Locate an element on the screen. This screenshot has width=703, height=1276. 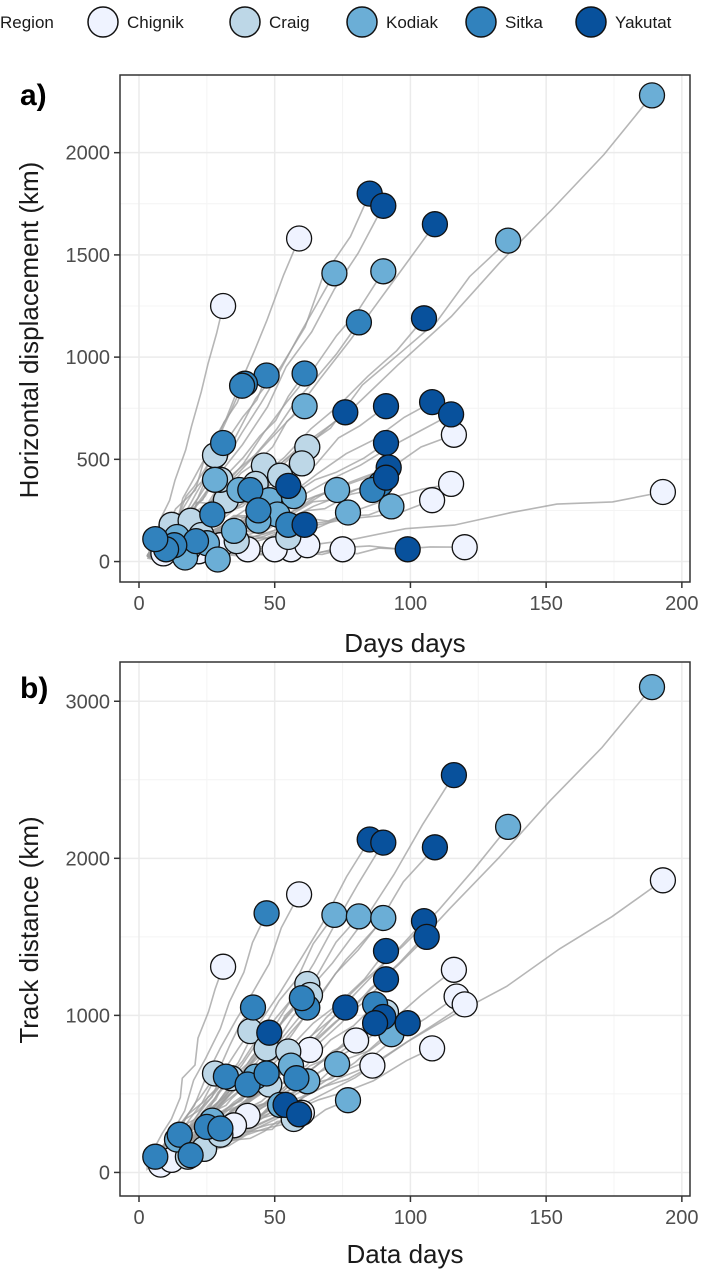
panel-b-x-tick-label: 0 is located at coordinates (138, 1218).